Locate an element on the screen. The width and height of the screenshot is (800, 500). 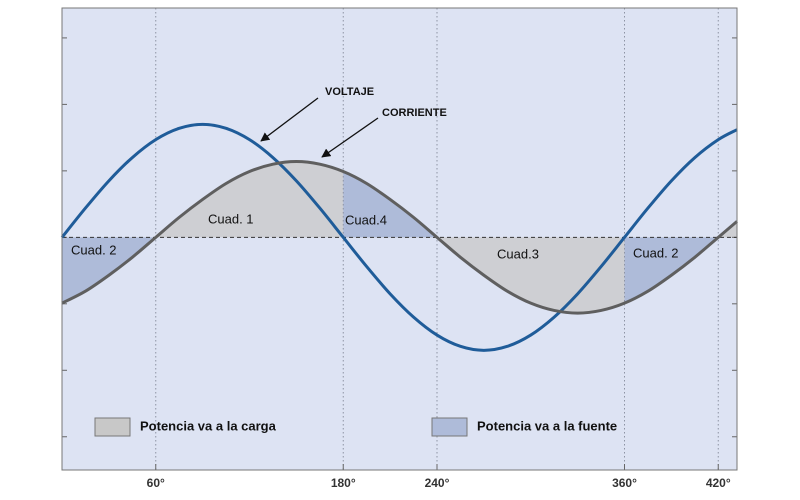
region-label: Cuad. 1 is located at coordinates (231, 218).